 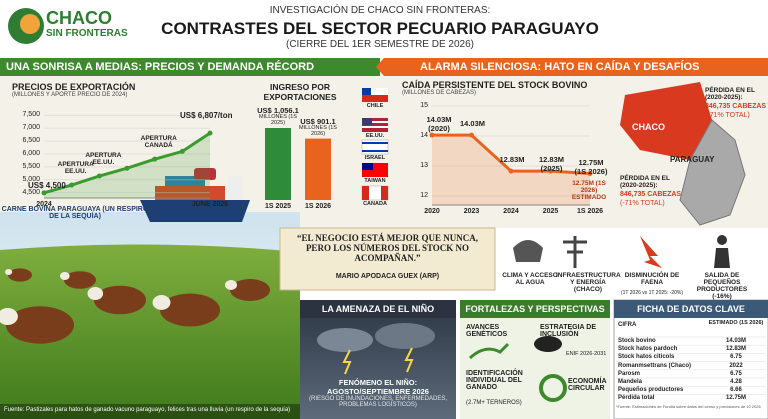 I want to click on subtitle: (CIERRE DEL 1ER SEMESTRE DE 2026), so click(x=380, y=44).